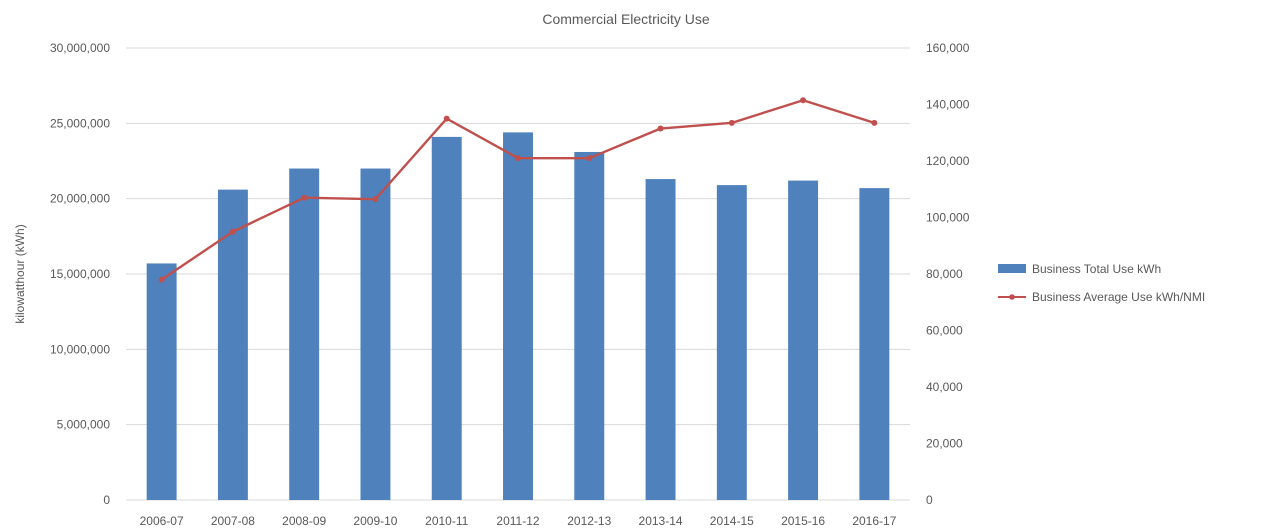 Image resolution: width=1261 pixels, height=530 pixels. I want to click on y-tick-label-left: 30,000,000, so click(80, 48).